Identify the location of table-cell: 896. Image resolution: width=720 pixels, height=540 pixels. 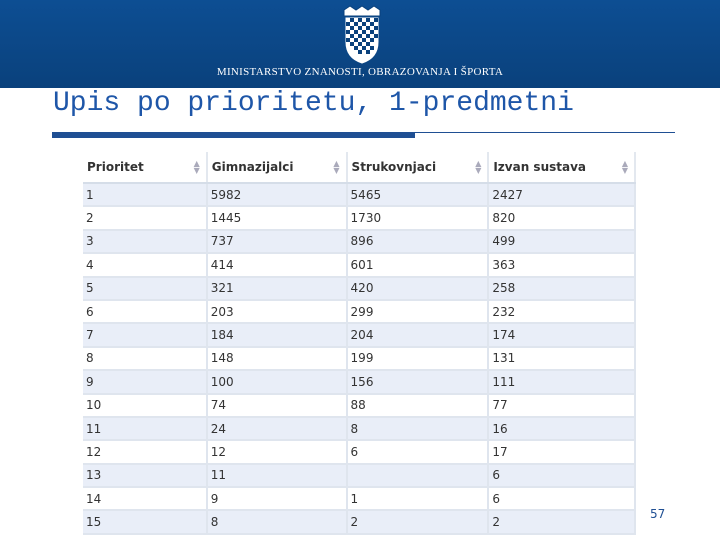
(418, 242).